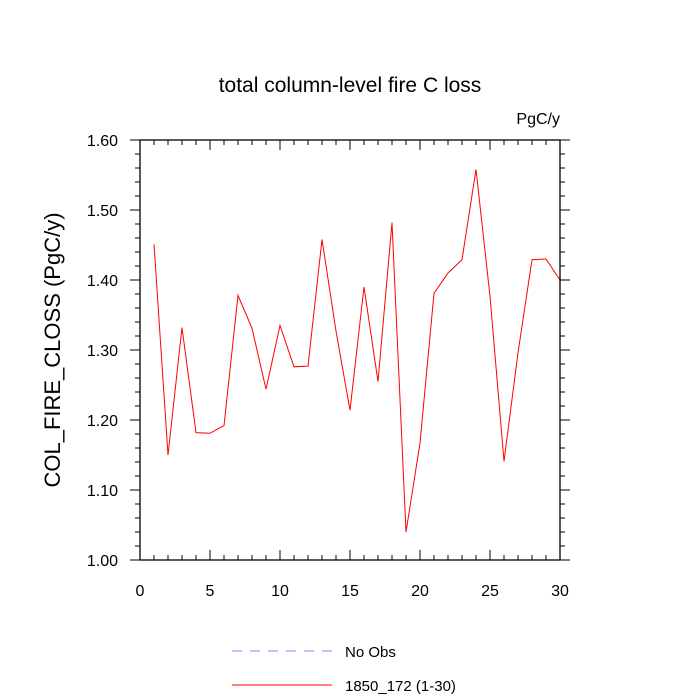 This screenshot has height=700, width=700. What do you see at coordinates (350, 85) in the screenshot?
I see `chart-title: total column-level fire C loss` at bounding box center [350, 85].